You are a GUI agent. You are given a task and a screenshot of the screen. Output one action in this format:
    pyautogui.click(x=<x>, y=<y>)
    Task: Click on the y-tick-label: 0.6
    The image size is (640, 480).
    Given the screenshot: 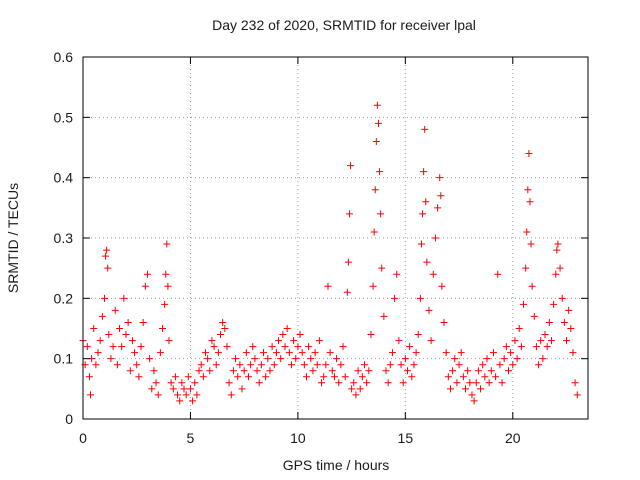 What is the action you would take?
    pyautogui.click(x=64, y=57)
    